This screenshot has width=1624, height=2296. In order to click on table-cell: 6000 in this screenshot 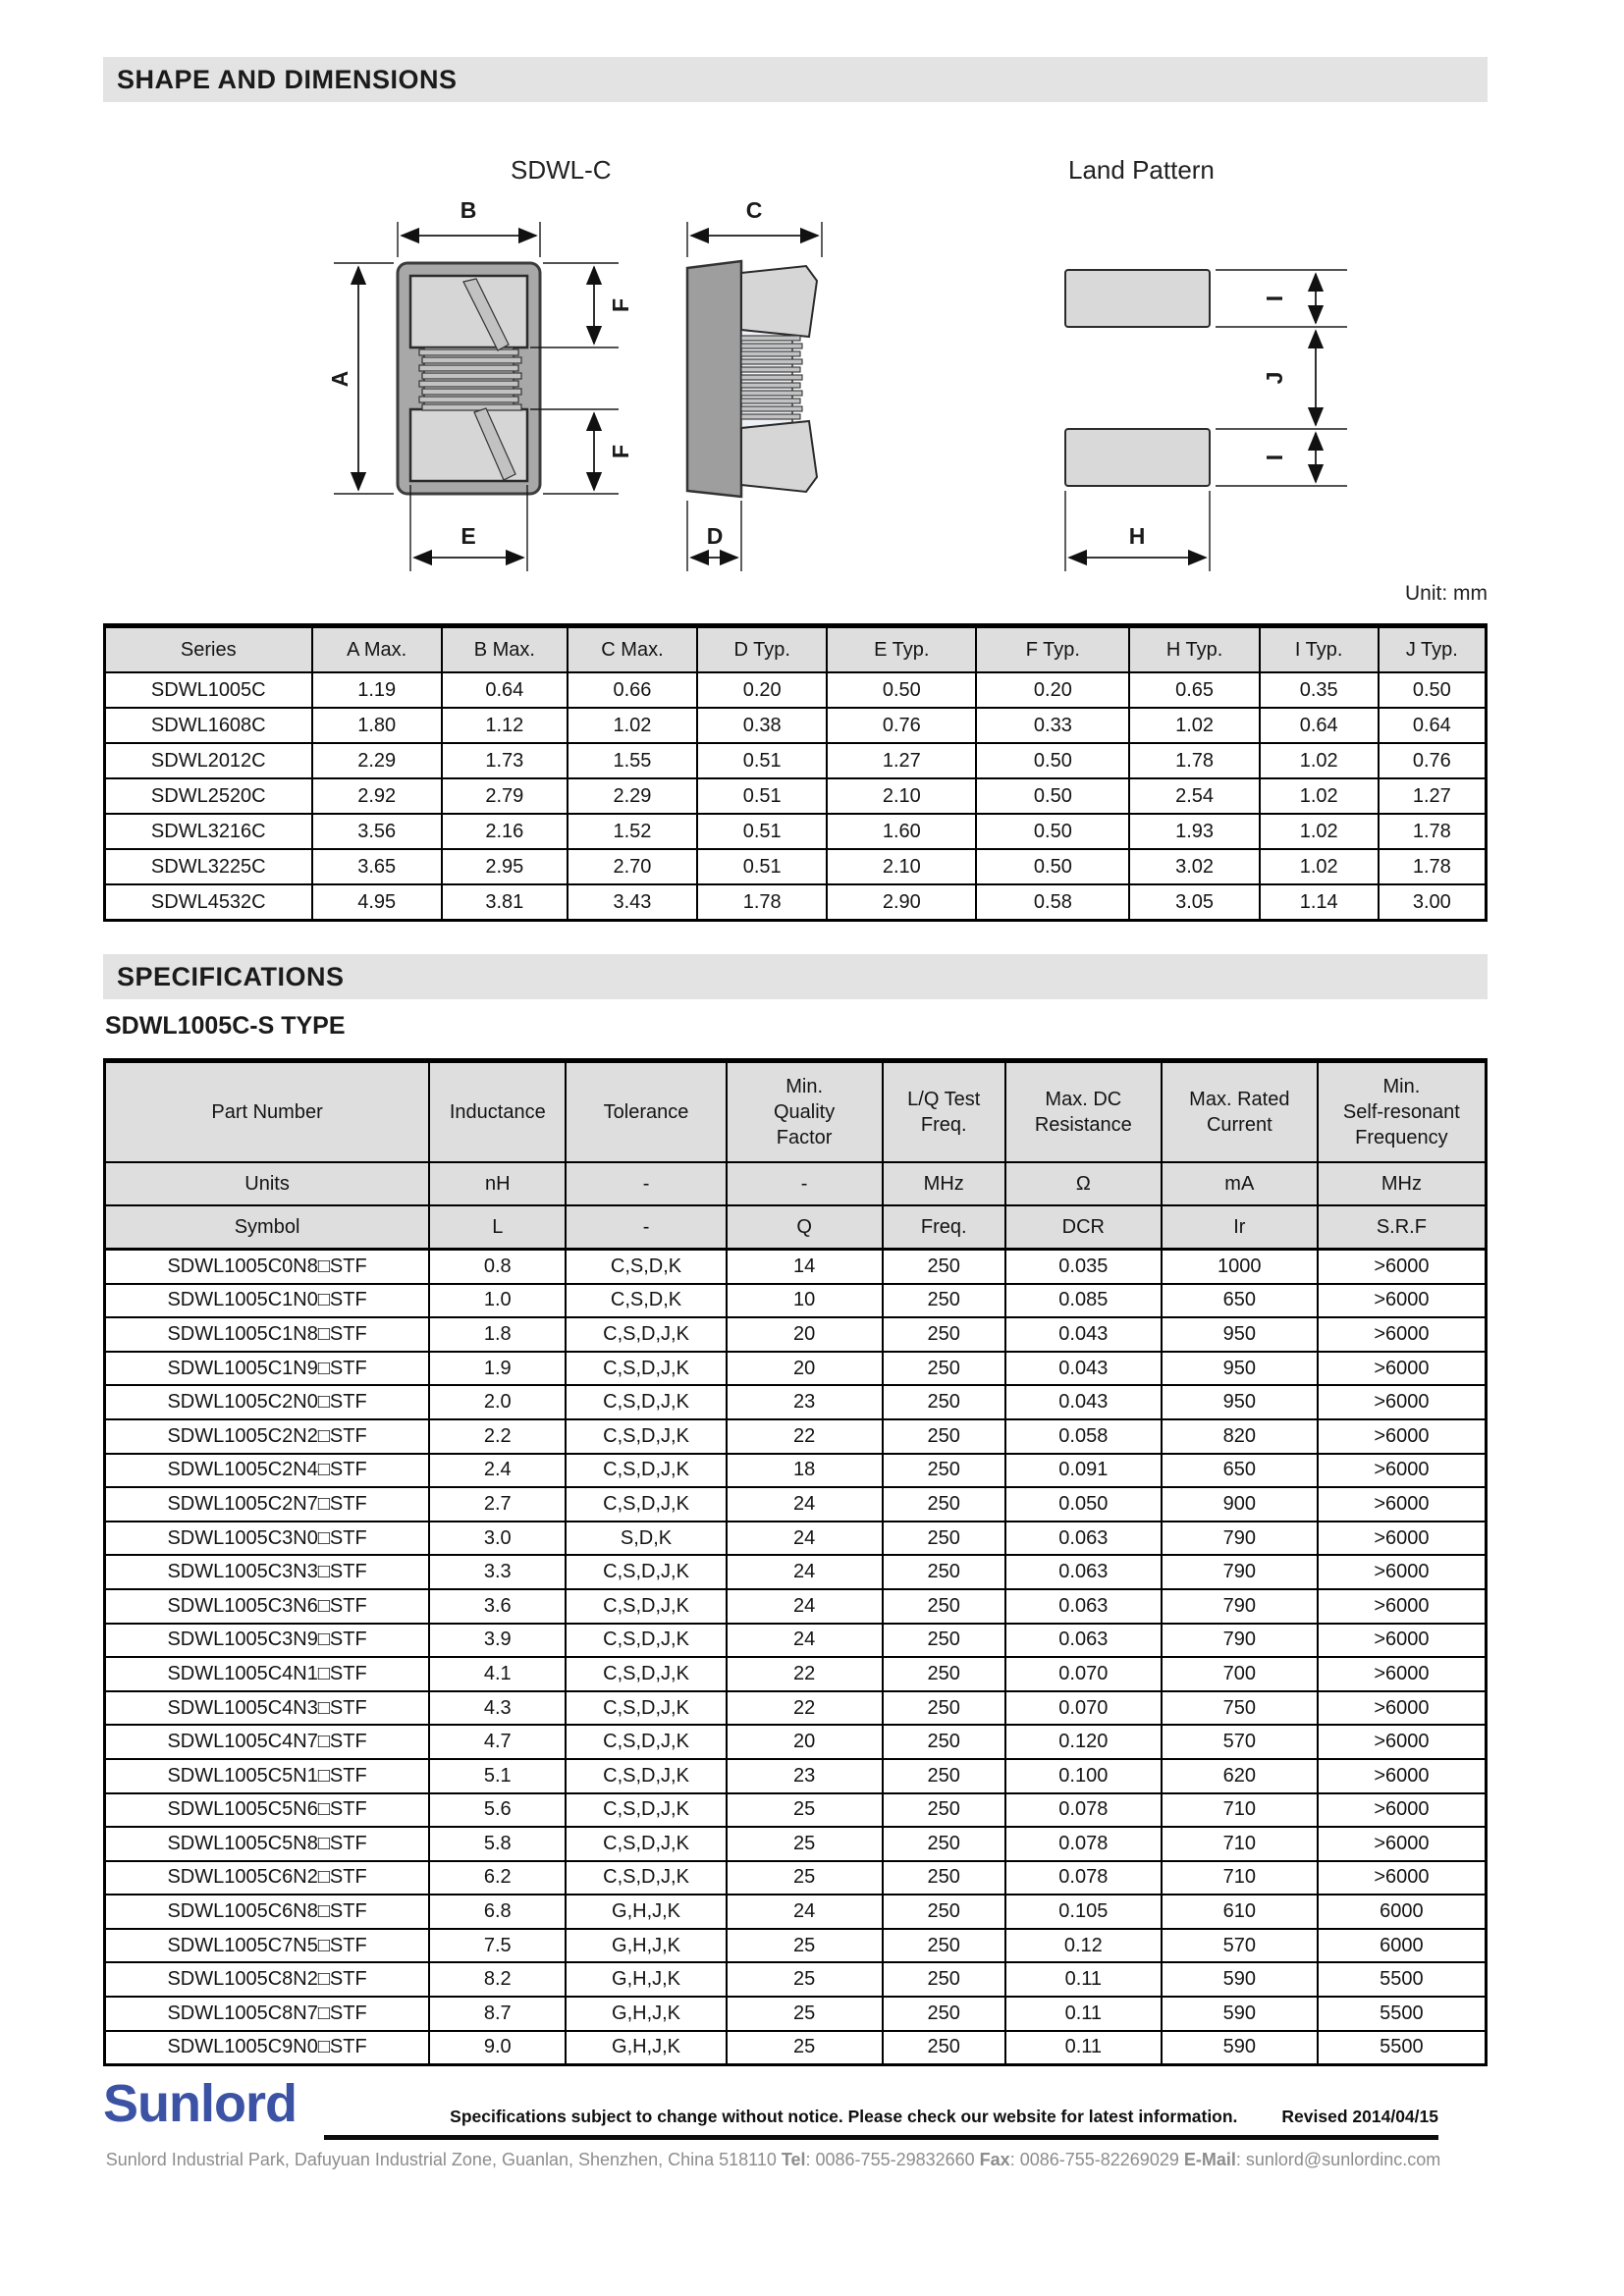, I will do `click(1402, 1912)`.